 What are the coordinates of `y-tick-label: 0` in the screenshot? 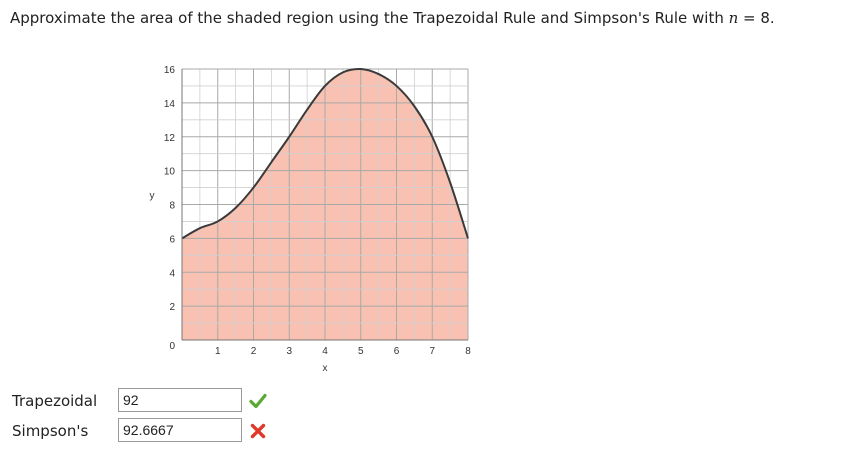 It's located at (172, 346).